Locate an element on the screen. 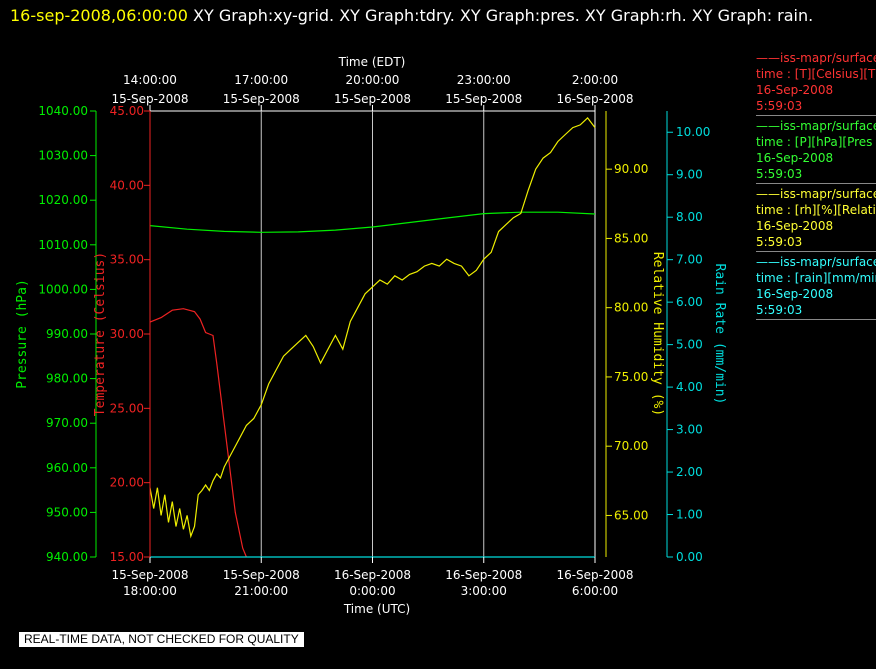 The width and height of the screenshot is (876, 669). pressure-axis-tick-label: 980.00 is located at coordinates (67, 379).